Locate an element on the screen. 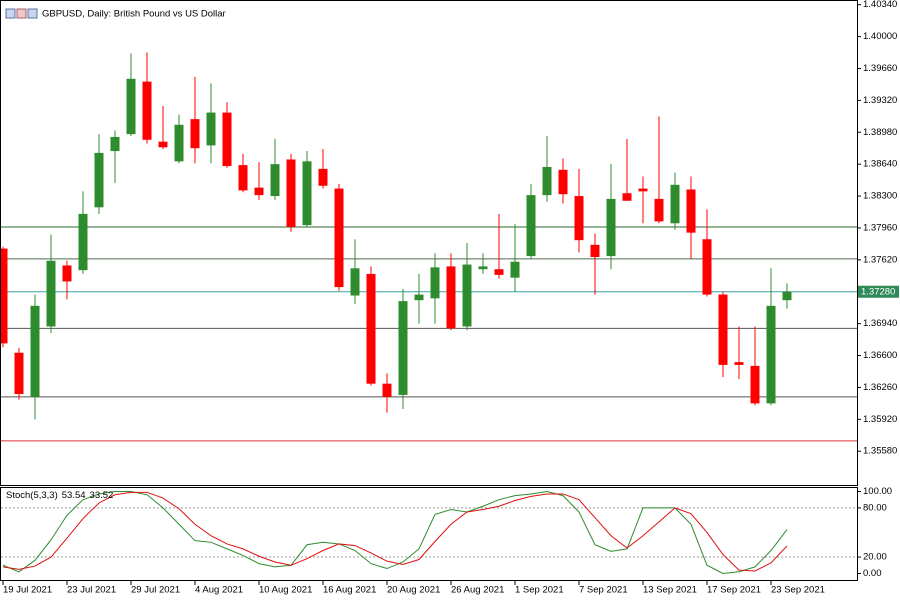 The image size is (900, 600). x-tick-label: 23 Sep 2021 is located at coordinates (798, 590).